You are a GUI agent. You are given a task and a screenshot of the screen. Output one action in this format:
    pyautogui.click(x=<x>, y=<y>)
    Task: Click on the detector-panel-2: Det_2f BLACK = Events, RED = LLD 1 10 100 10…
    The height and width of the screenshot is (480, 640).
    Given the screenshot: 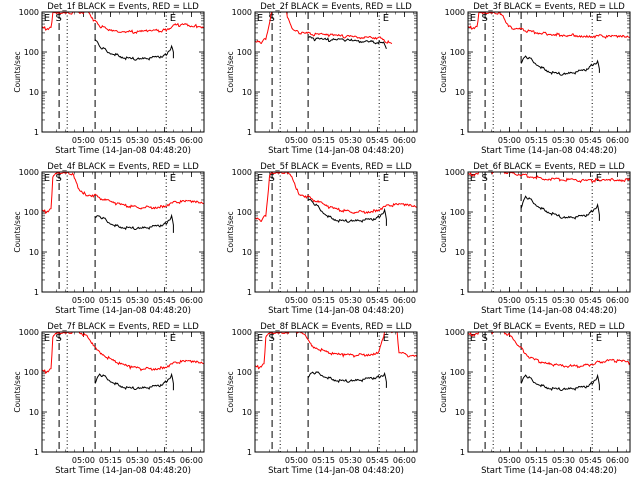 What is the action you would take?
    pyautogui.click(x=322, y=79)
    